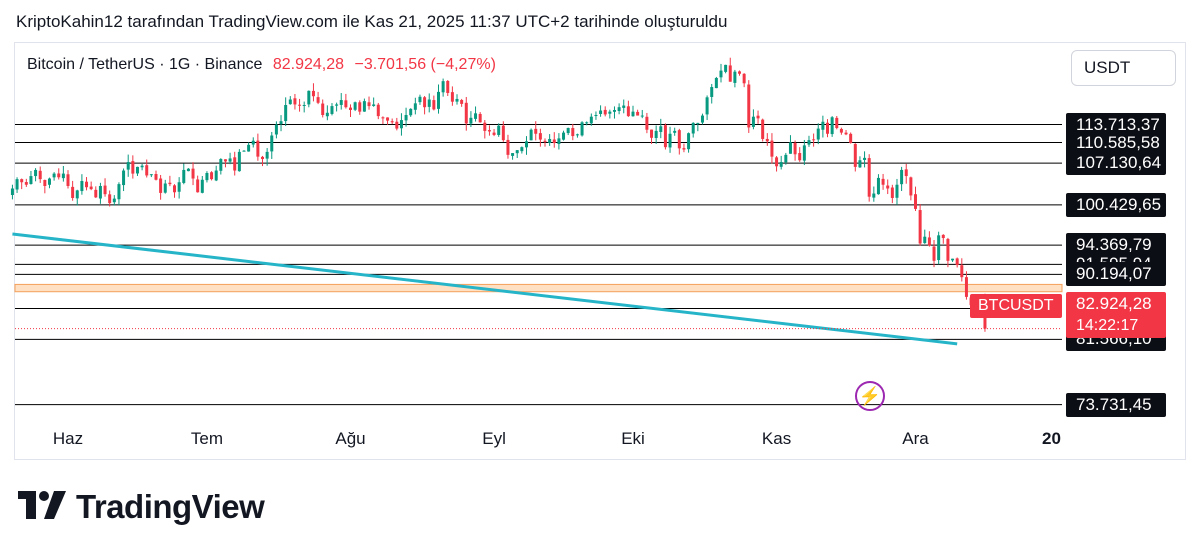 The width and height of the screenshot is (1200, 553). Describe the element at coordinates (494, 438) in the screenshot. I see `time-axis-tick: Eyl` at that location.